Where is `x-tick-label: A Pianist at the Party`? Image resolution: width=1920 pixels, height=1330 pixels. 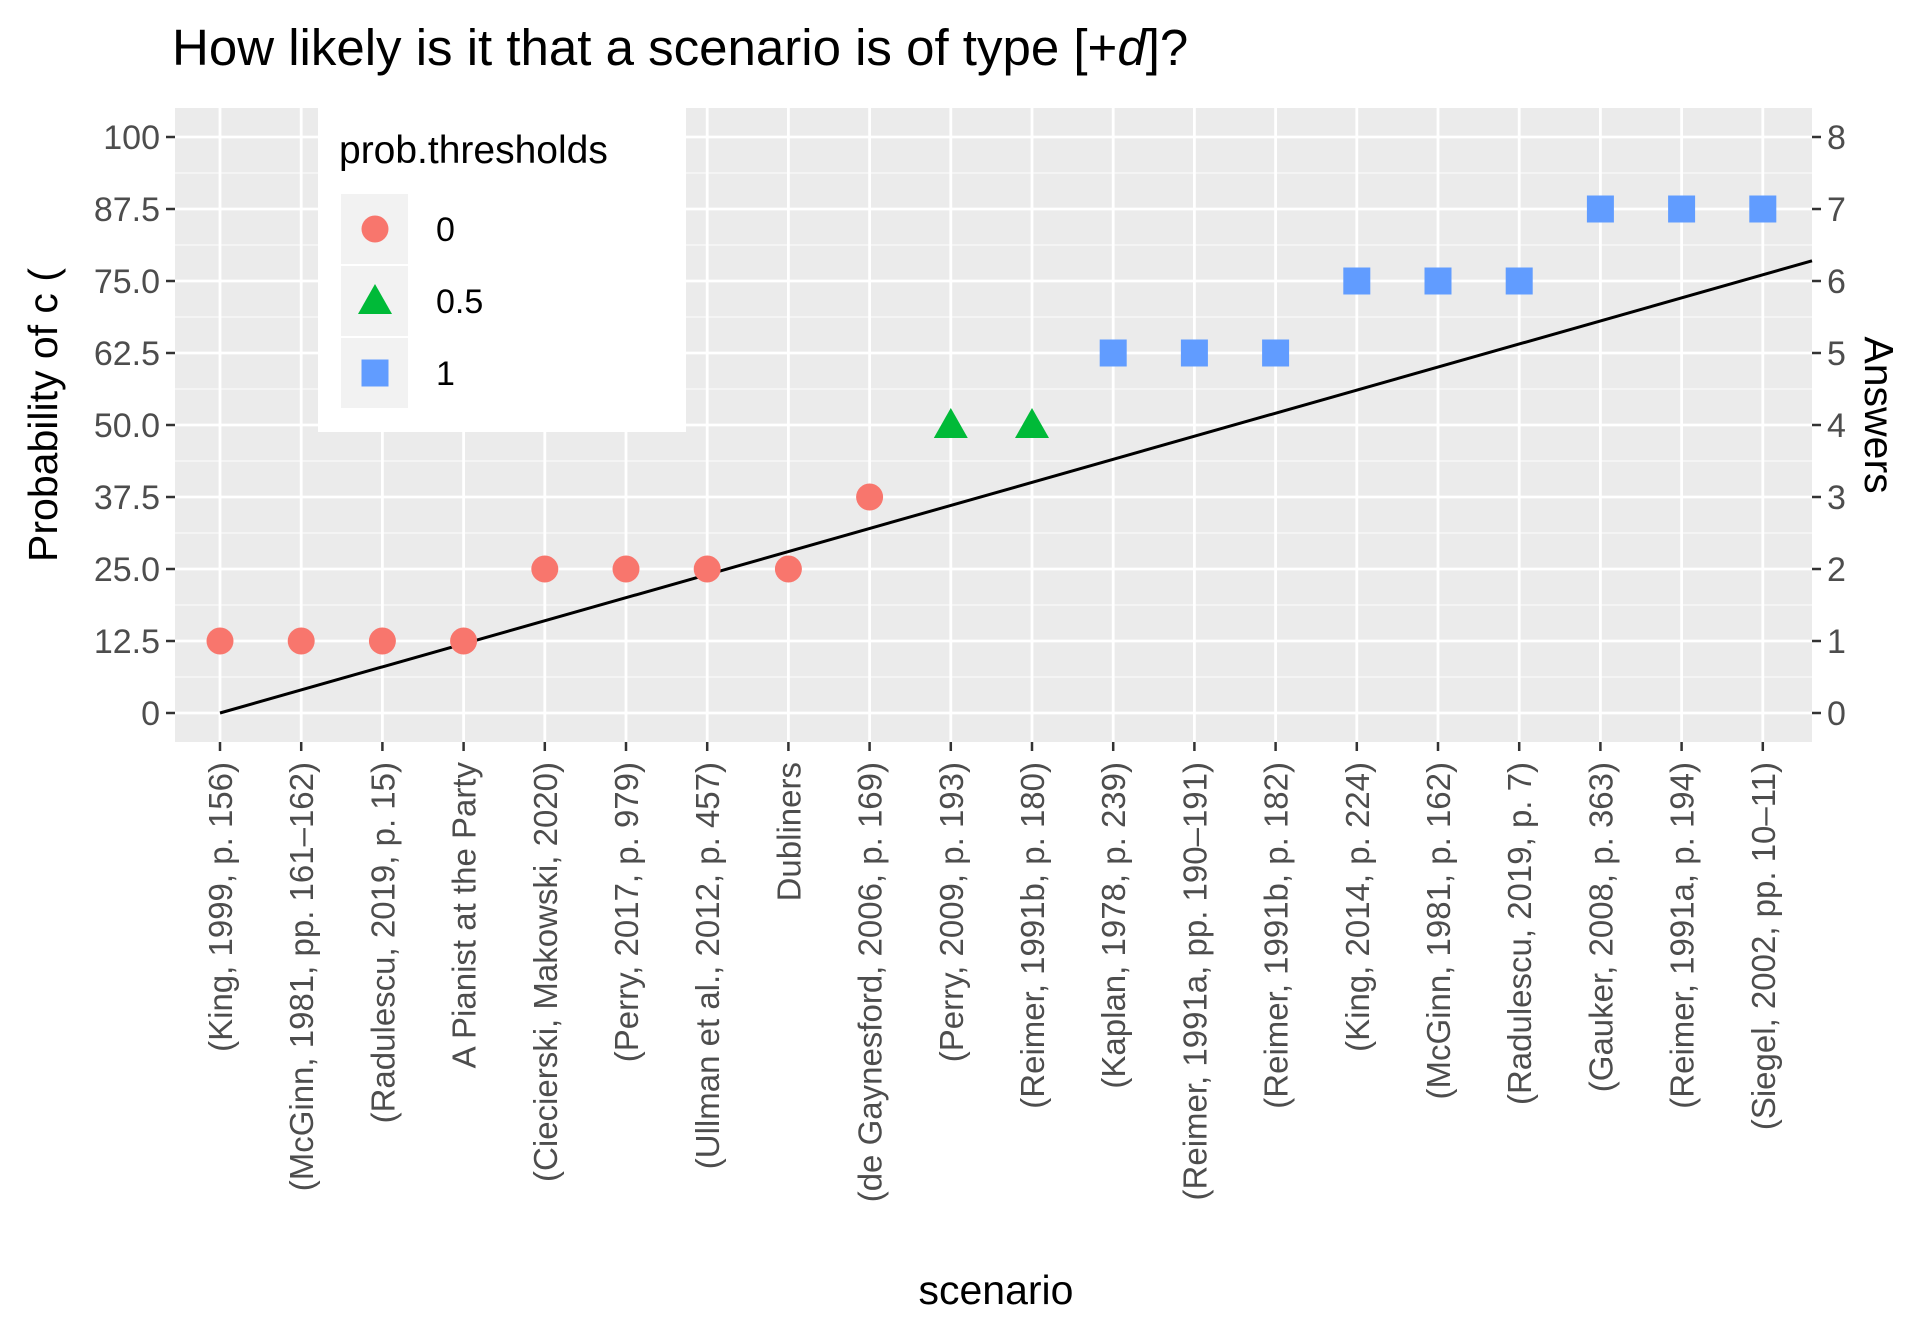 x-tick-label: A Pianist at the Party is located at coordinates (464, 915).